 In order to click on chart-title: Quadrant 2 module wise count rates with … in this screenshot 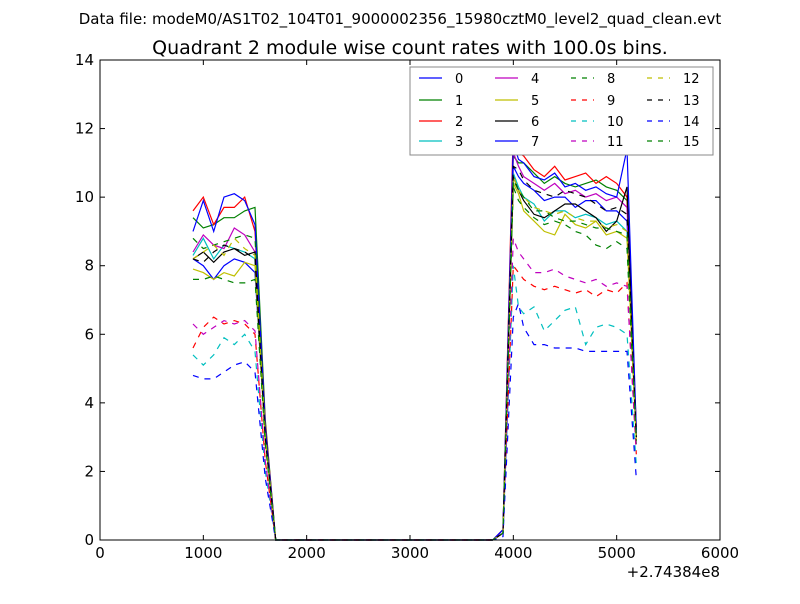, I will do `click(410, 48)`.